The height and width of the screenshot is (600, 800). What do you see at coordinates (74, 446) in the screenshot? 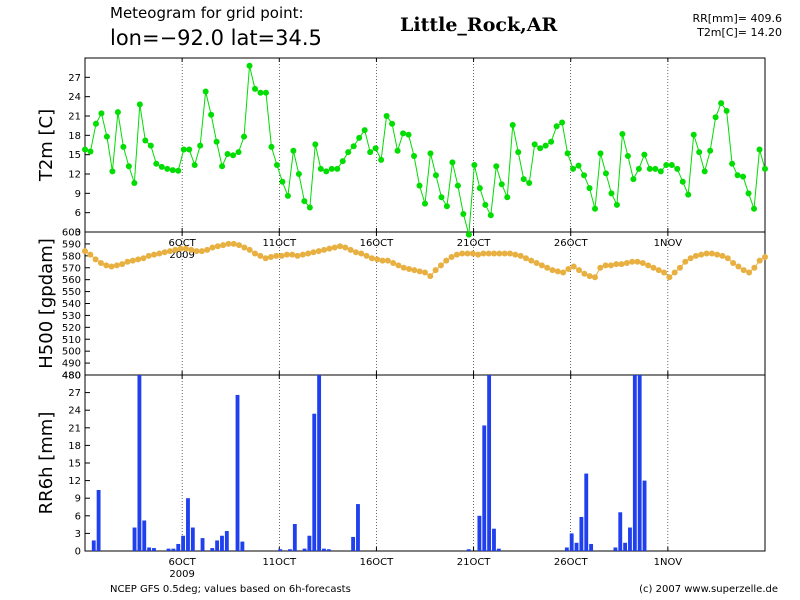
I see `y-tick-label: 18` at bounding box center [74, 446].